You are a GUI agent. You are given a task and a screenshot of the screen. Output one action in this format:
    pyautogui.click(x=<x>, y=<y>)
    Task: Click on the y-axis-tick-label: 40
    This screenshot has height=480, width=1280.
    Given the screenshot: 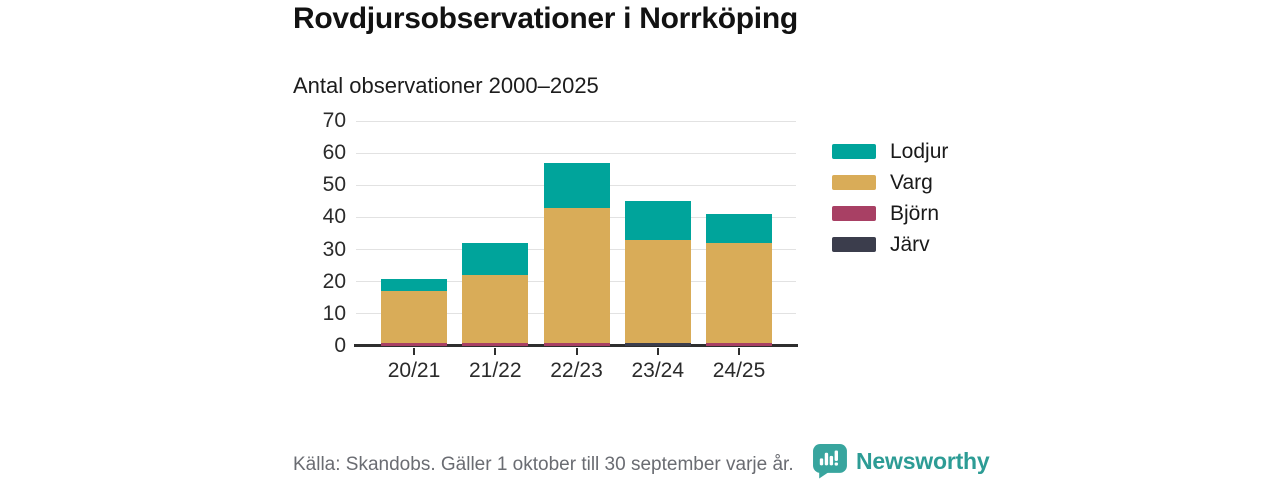 What is the action you would take?
    pyautogui.click(x=334, y=217)
    